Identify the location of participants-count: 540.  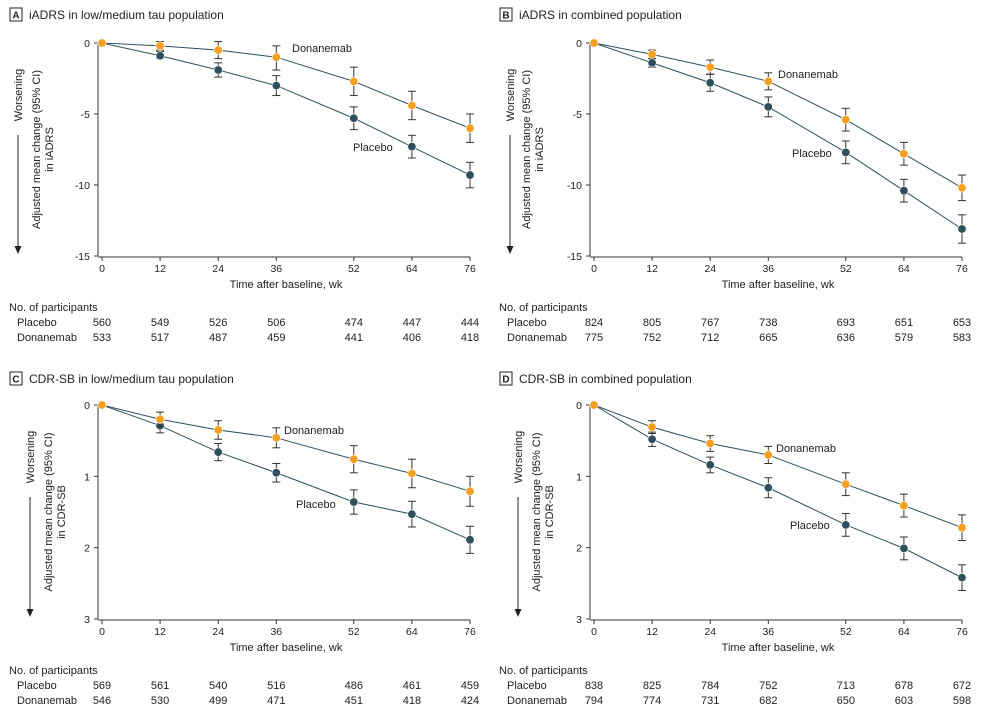
(218, 686).